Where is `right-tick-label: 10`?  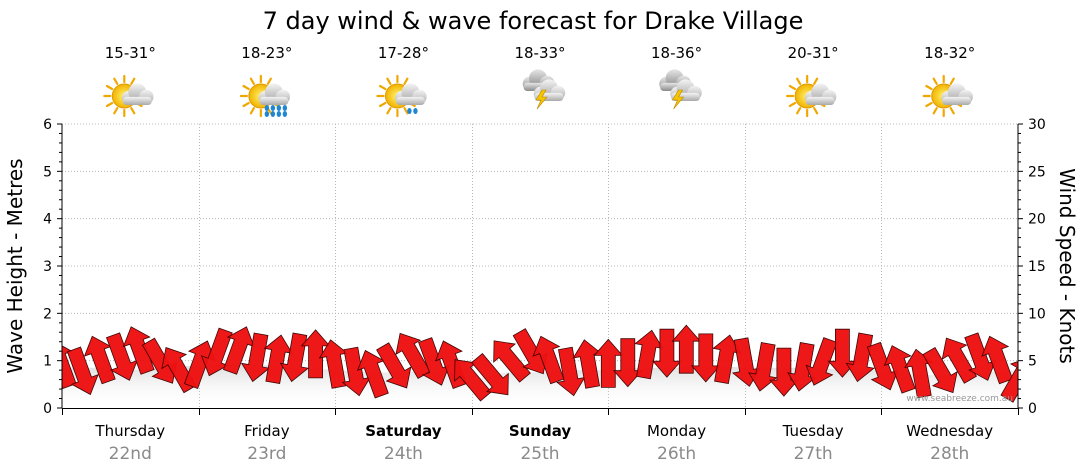
right-tick-label: 10 is located at coordinates (1037, 314).